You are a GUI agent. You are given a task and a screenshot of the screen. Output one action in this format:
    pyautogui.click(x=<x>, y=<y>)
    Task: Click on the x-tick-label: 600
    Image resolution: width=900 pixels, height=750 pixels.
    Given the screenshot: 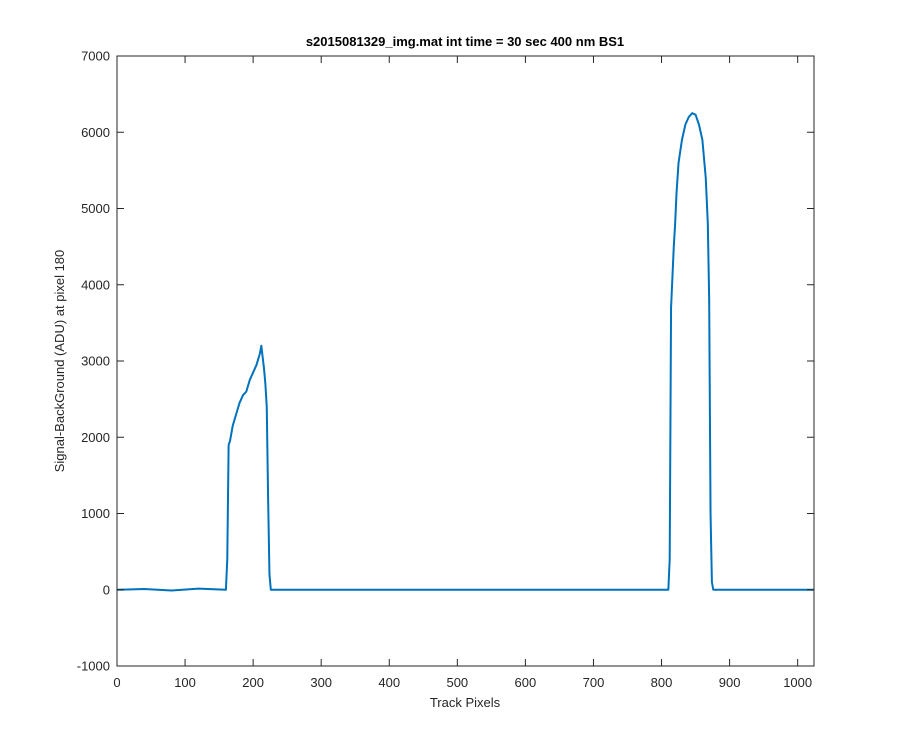 What is the action you would take?
    pyautogui.click(x=526, y=682)
    